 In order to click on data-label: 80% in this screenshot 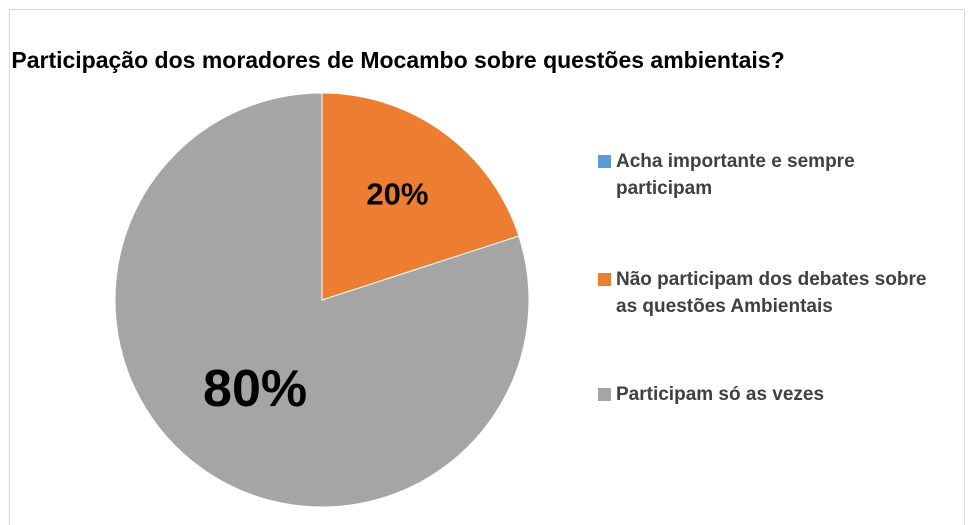, I will do `click(255, 389)`.